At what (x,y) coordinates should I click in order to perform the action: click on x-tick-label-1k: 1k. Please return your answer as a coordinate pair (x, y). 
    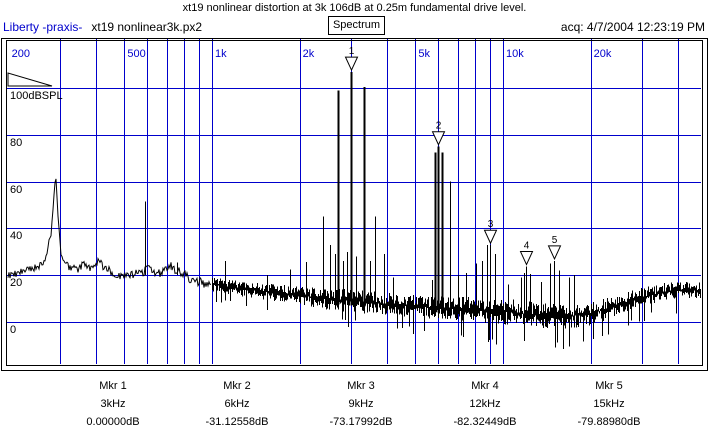
    Looking at the image, I should click on (221, 54).